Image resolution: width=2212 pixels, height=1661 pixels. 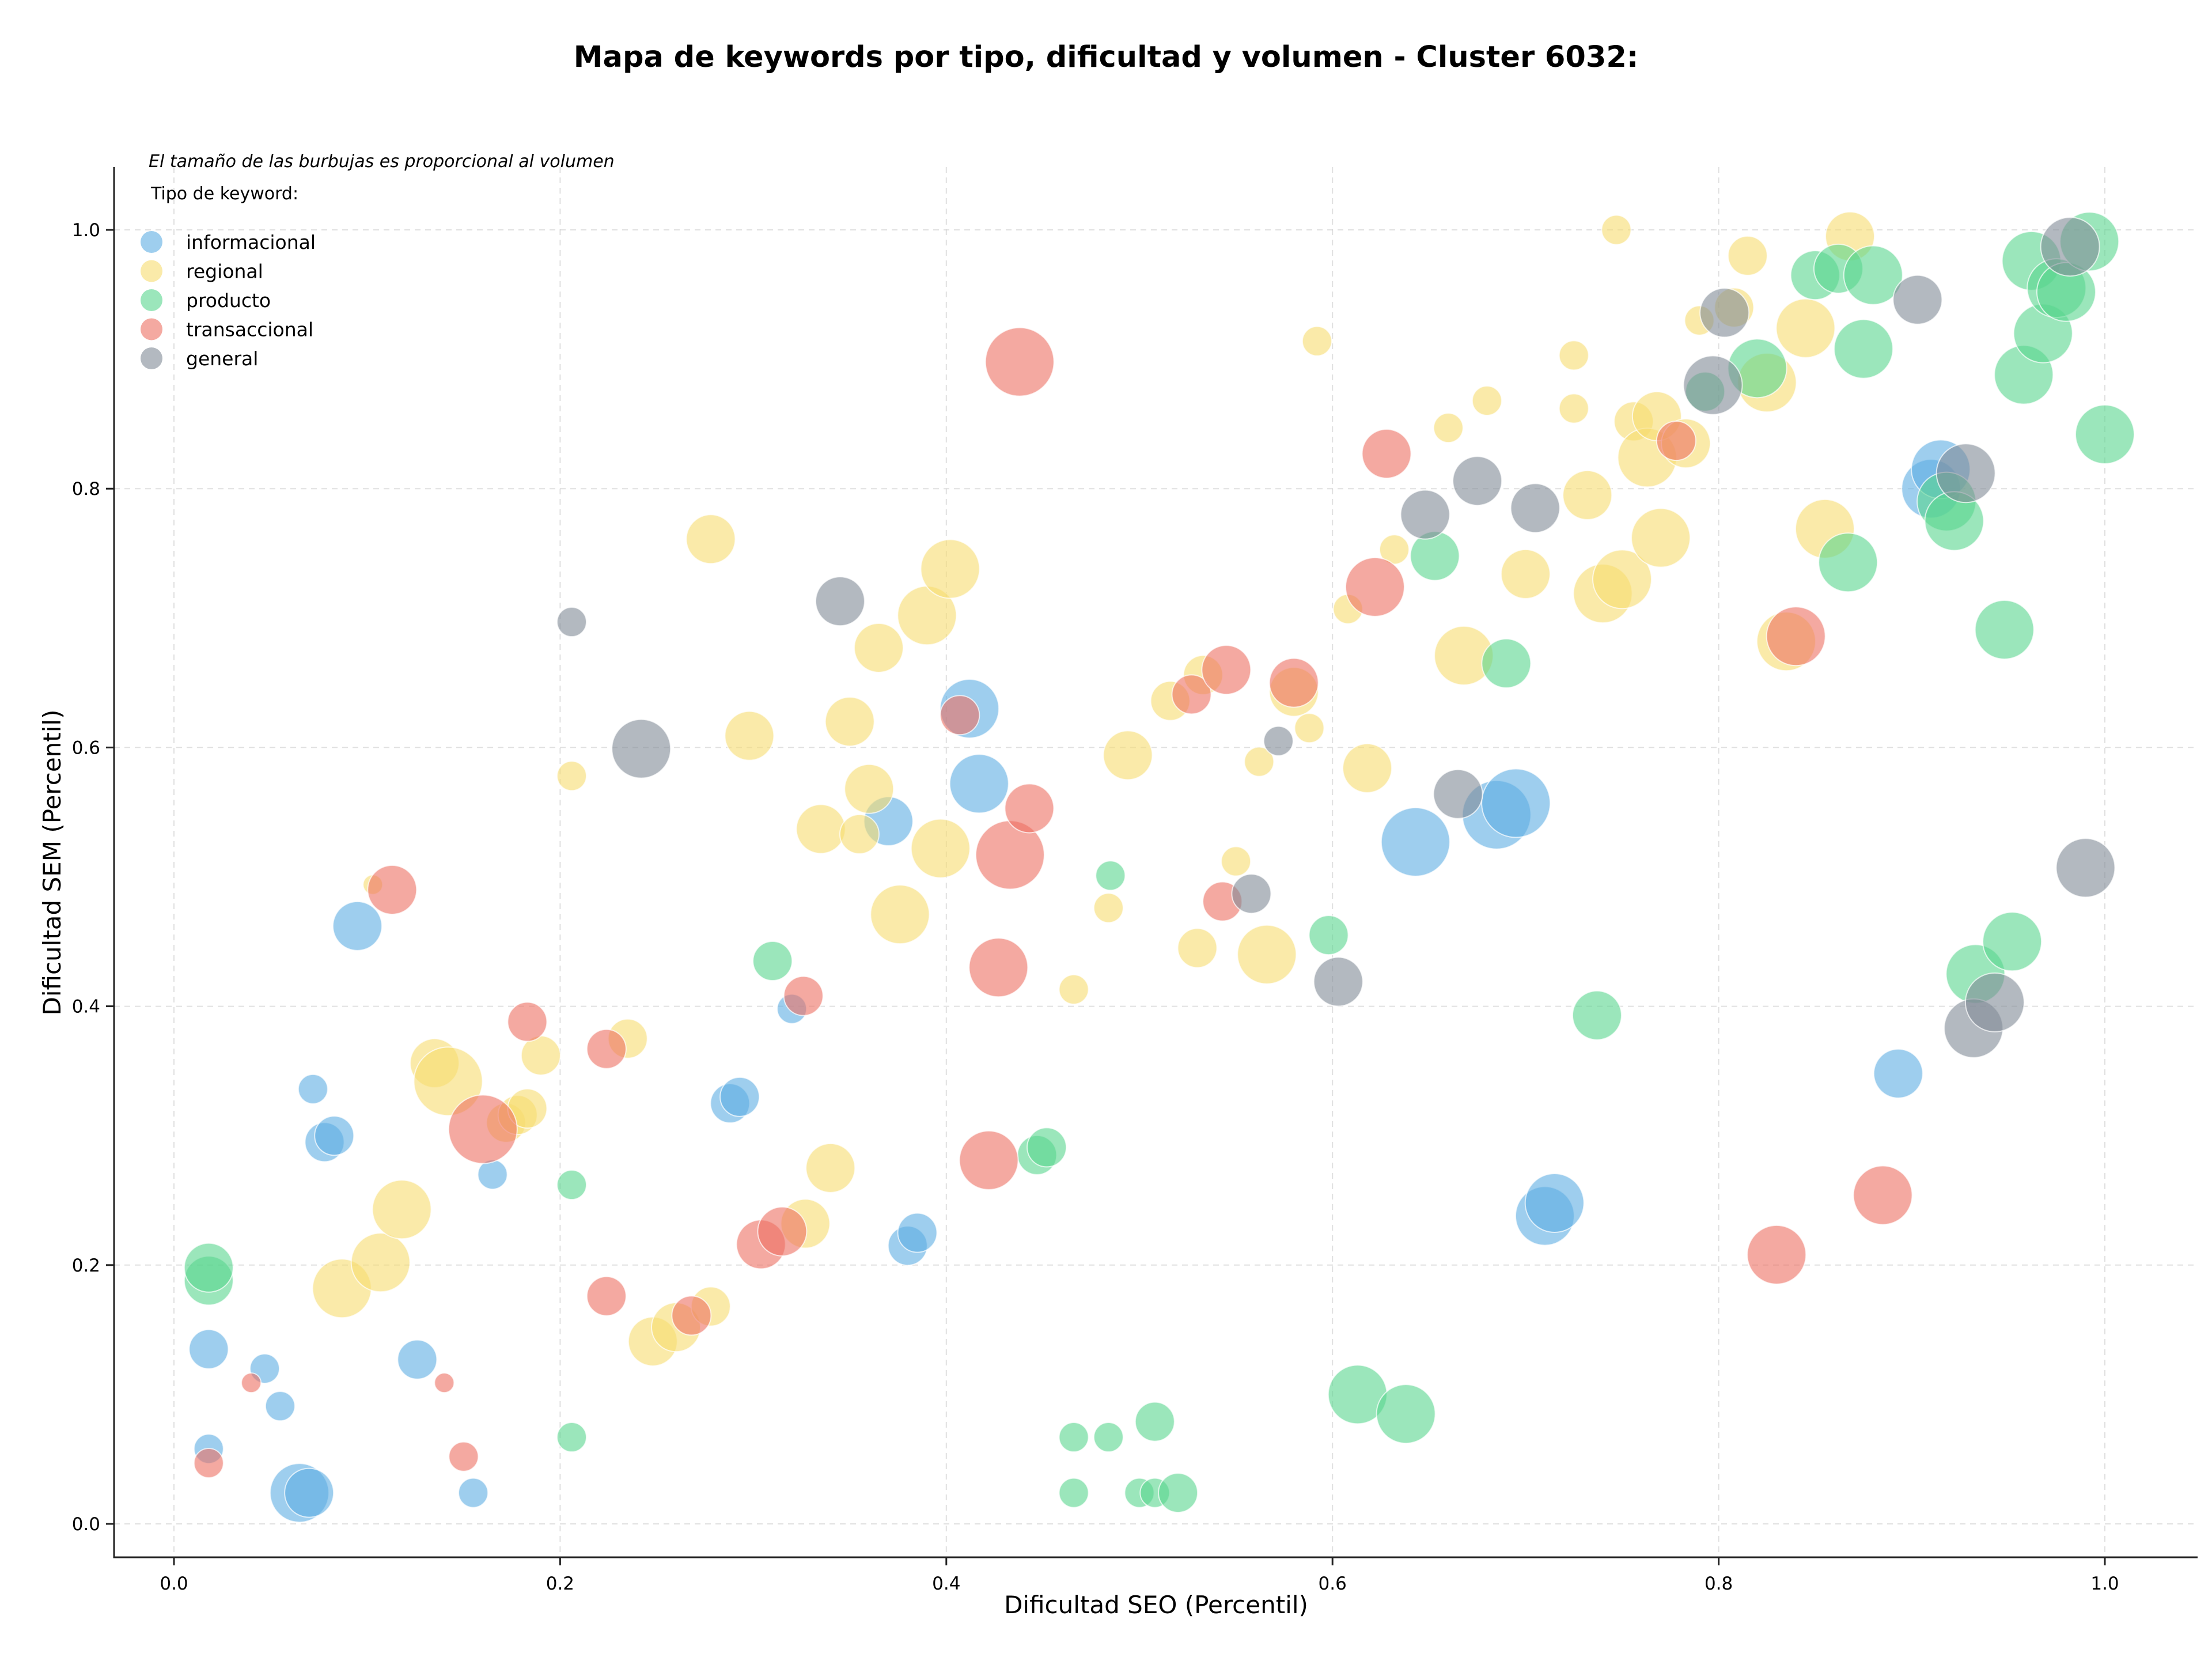 I want to click on legend-title: Tipo de keyword:, so click(x=224, y=194).